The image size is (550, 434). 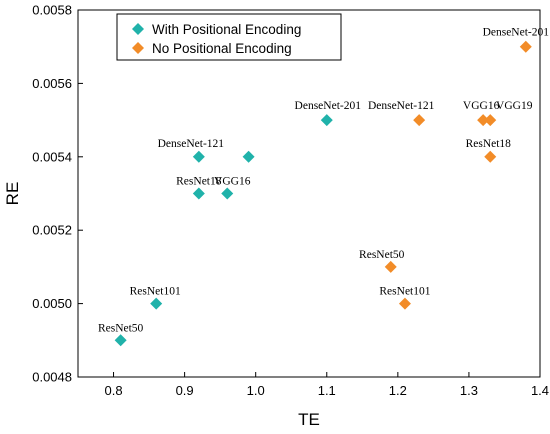 I want to click on y-axis-title: RE, so click(x=12, y=194).